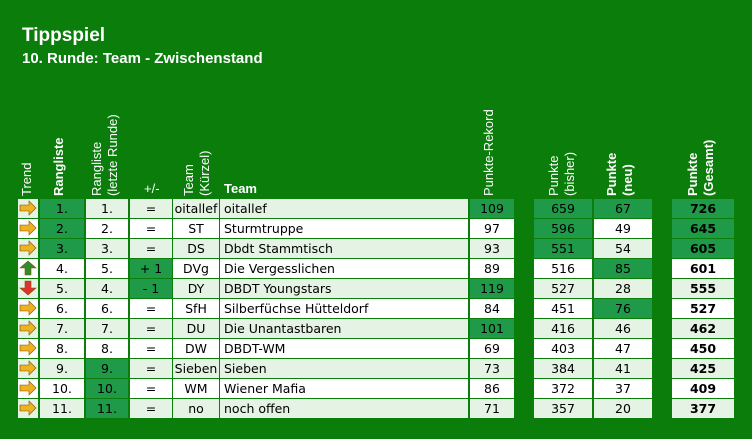  I want to click on rank-cell: 7., so click(62, 328).